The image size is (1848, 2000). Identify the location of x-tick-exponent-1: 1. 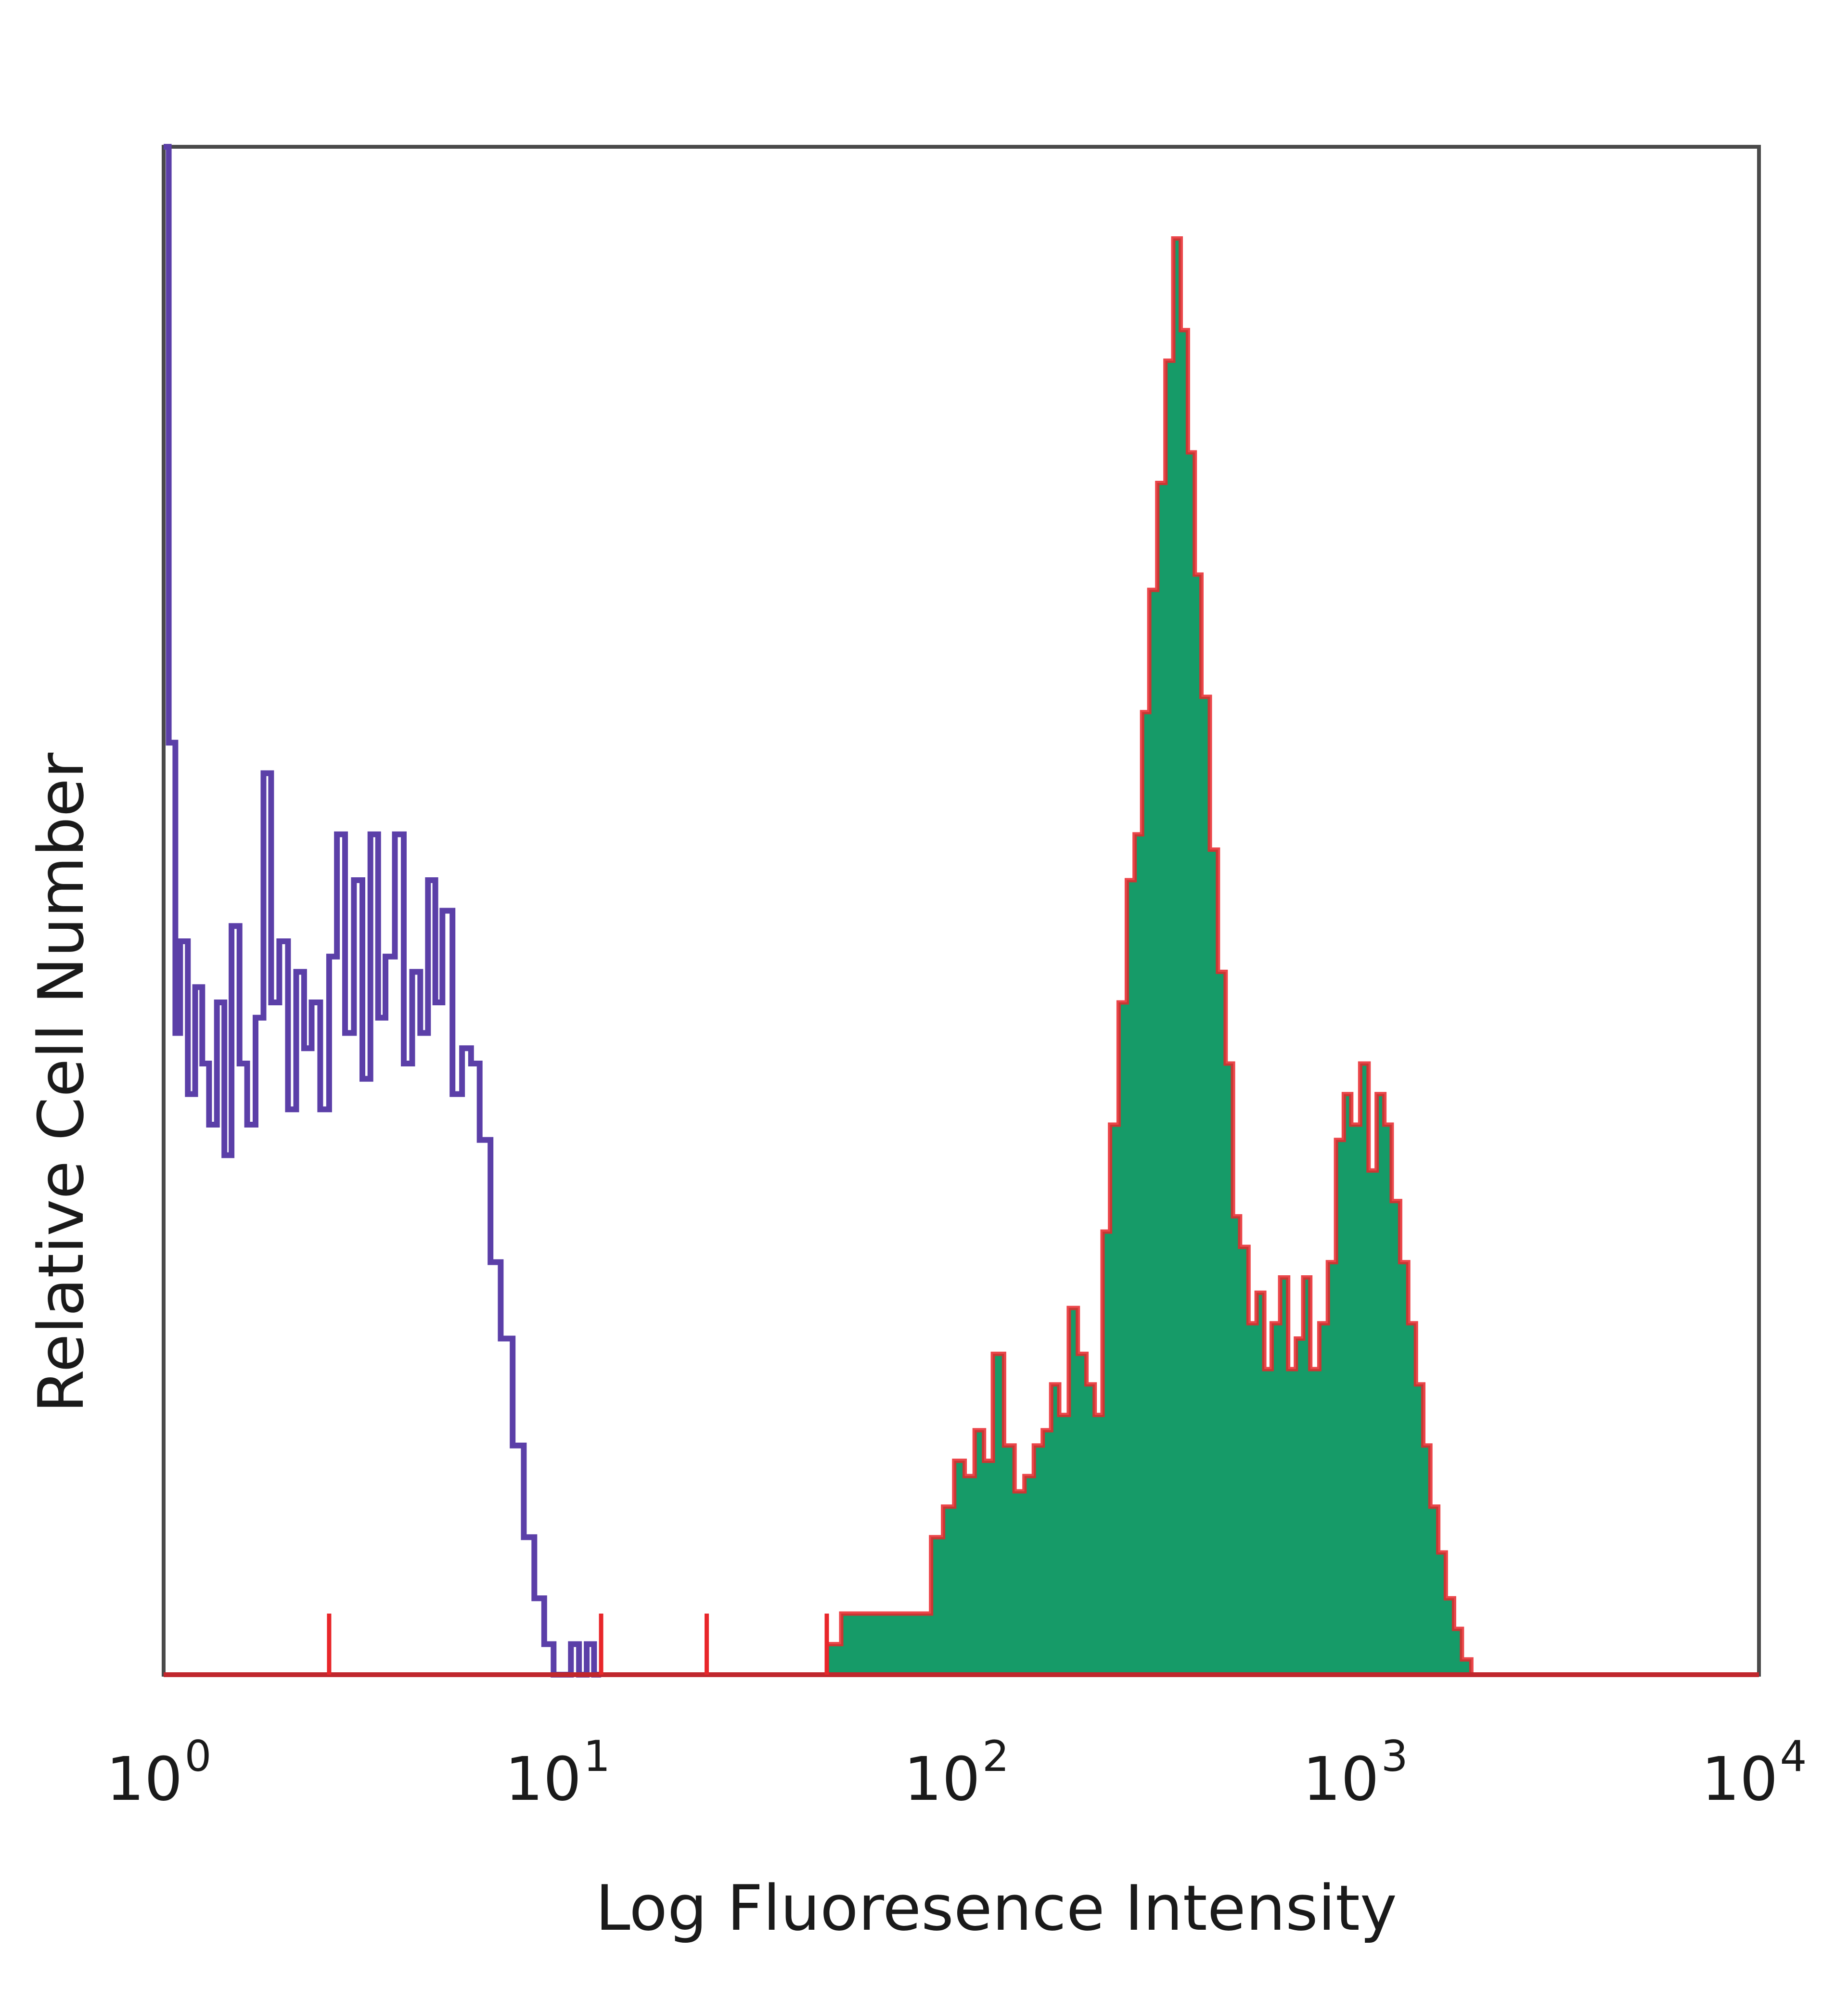
(596, 1756).